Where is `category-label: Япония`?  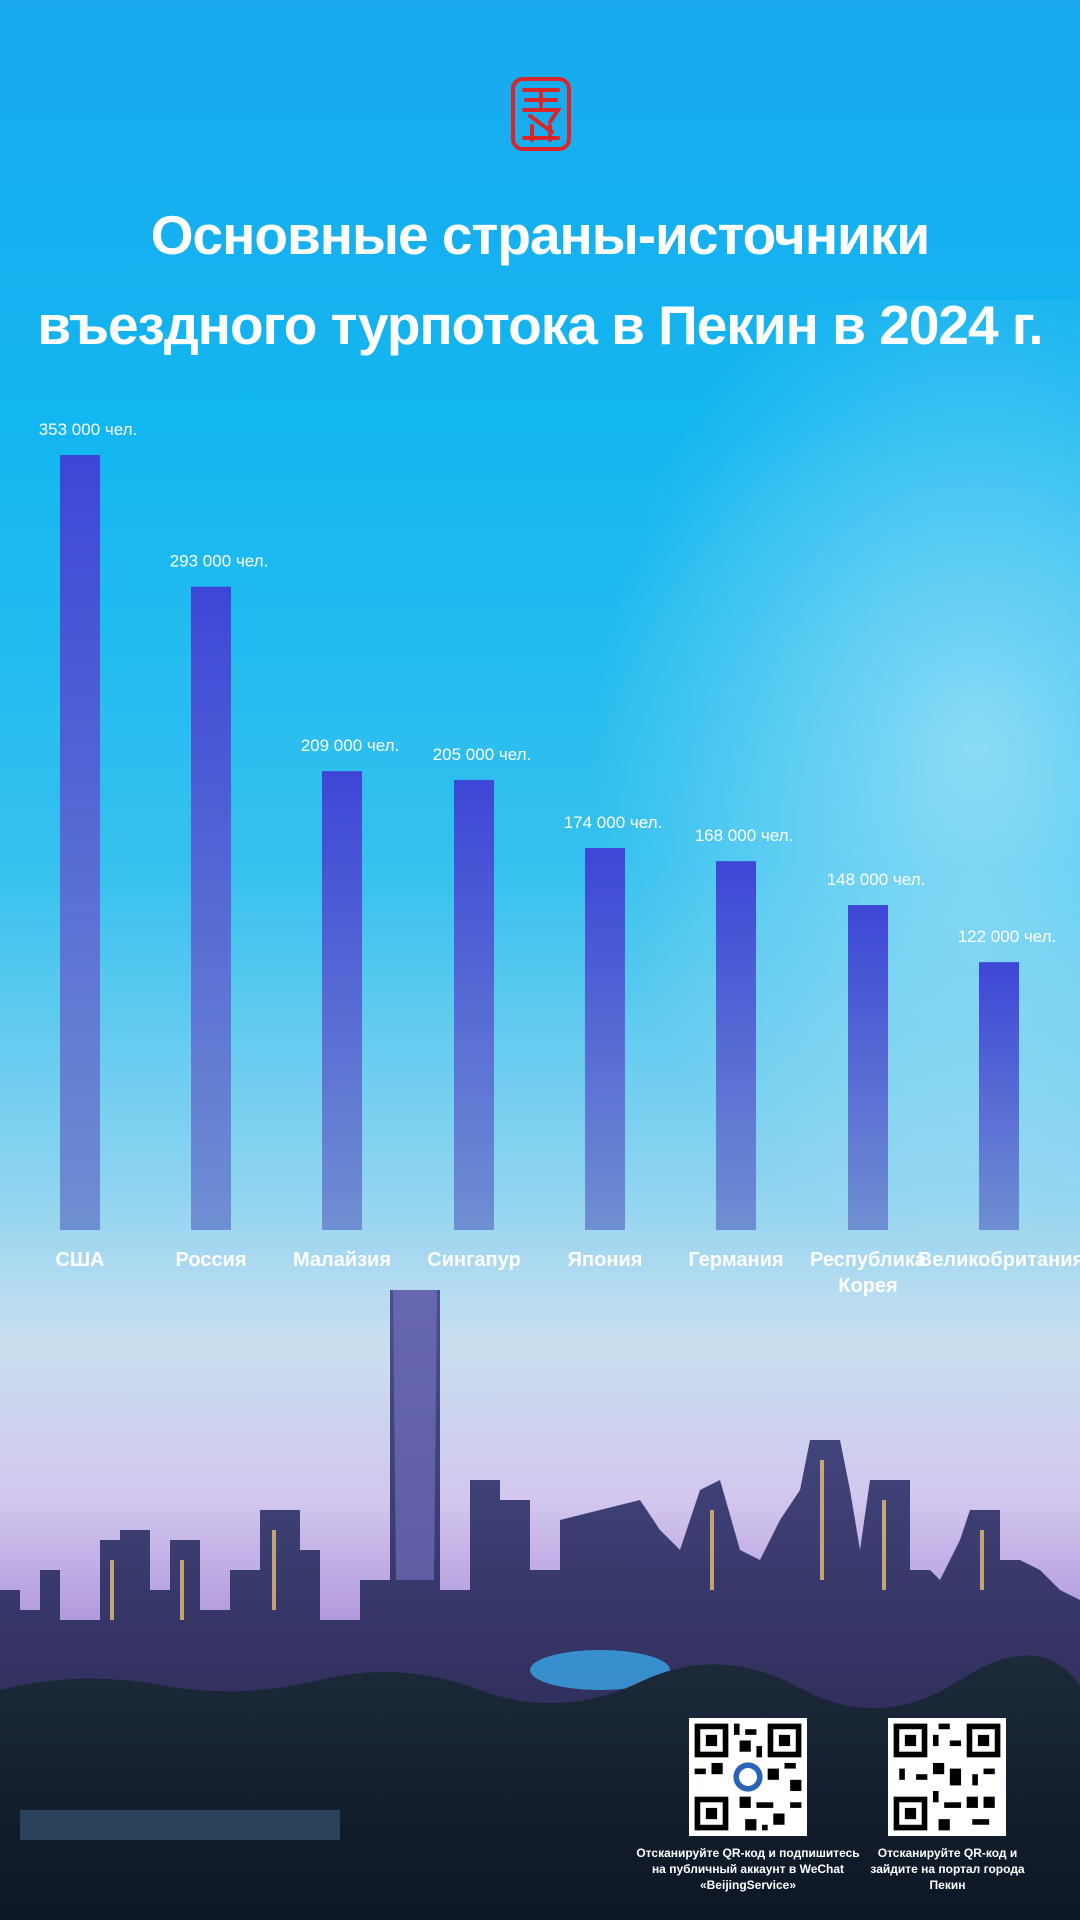 category-label: Япония is located at coordinates (605, 1260).